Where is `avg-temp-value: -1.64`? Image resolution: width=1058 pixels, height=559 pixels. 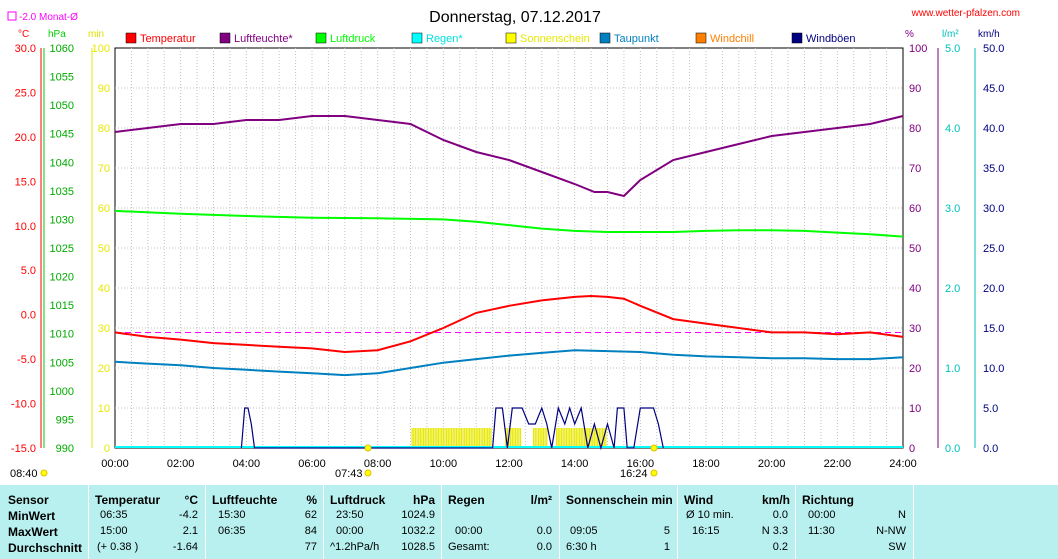 avg-temp-value: -1.64 is located at coordinates (185, 547).